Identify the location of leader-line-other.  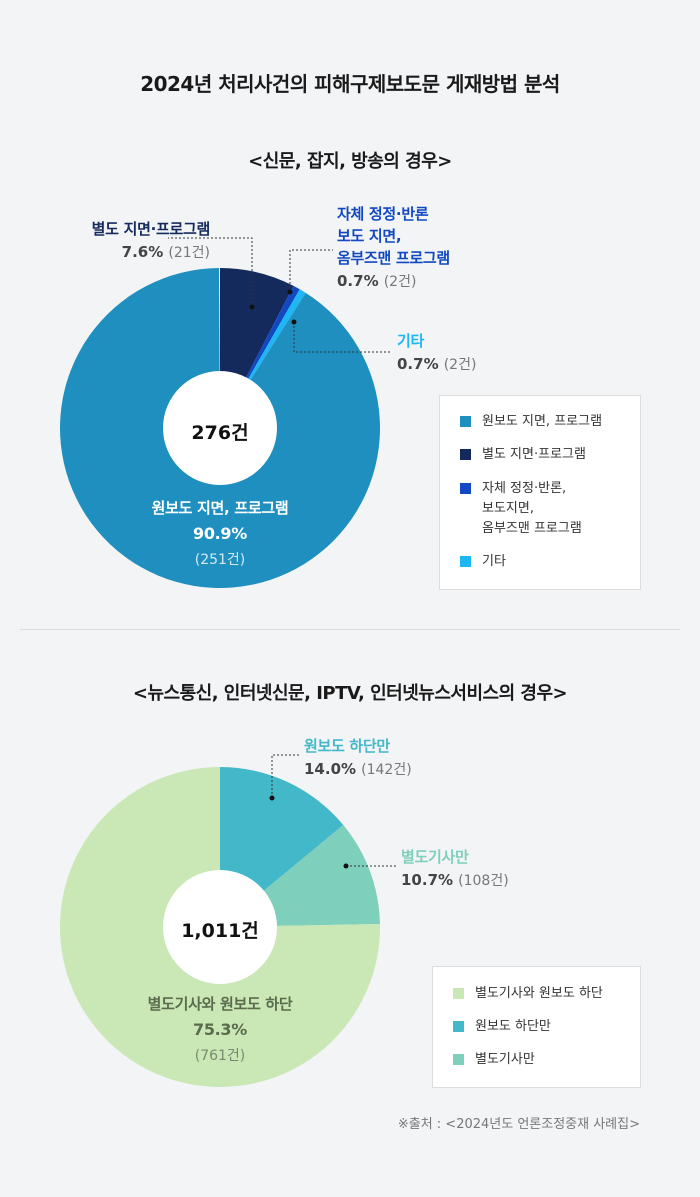
(341, 337).